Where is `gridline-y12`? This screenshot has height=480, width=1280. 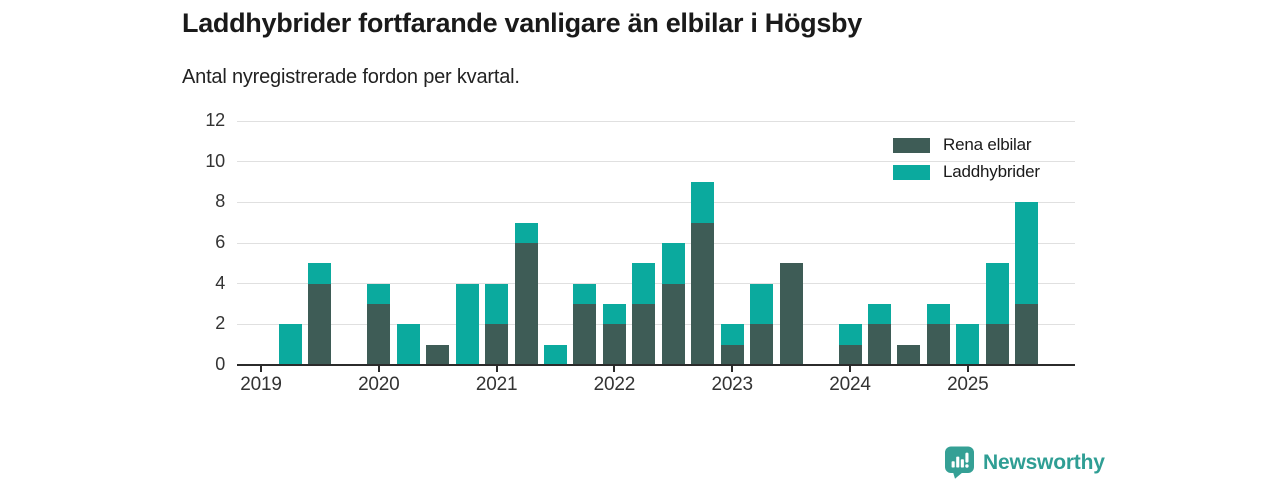
gridline-y12 is located at coordinates (656, 121).